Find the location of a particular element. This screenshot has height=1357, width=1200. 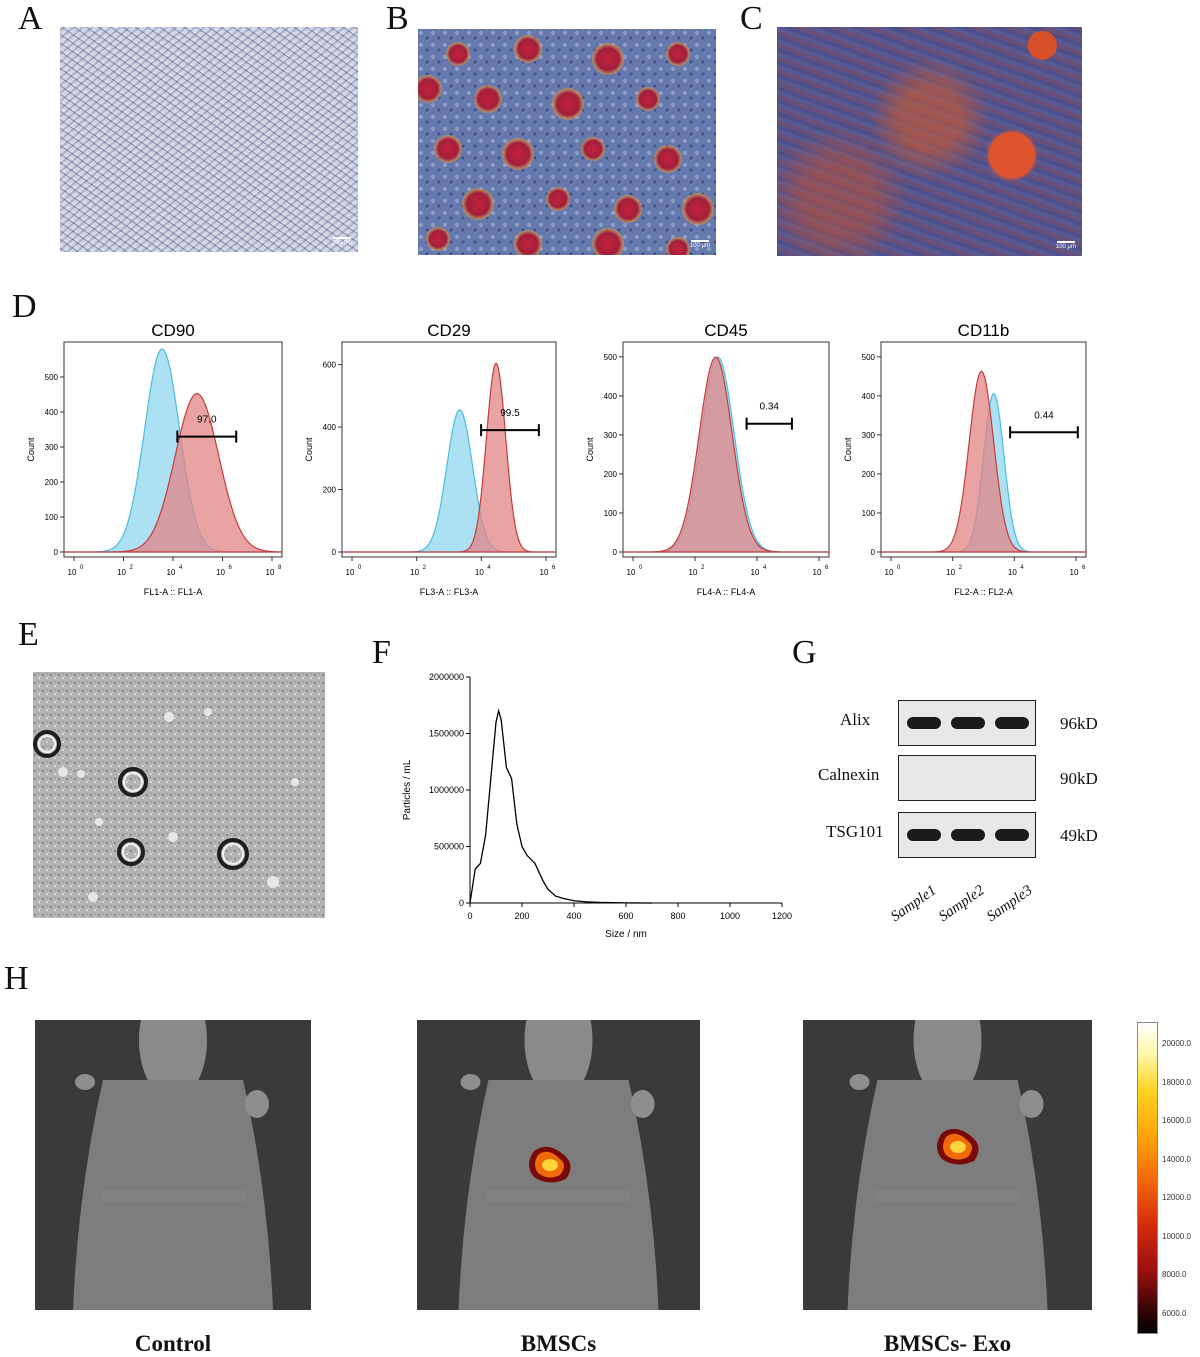

msc-morphology-image: 100 μm is located at coordinates (209, 139).